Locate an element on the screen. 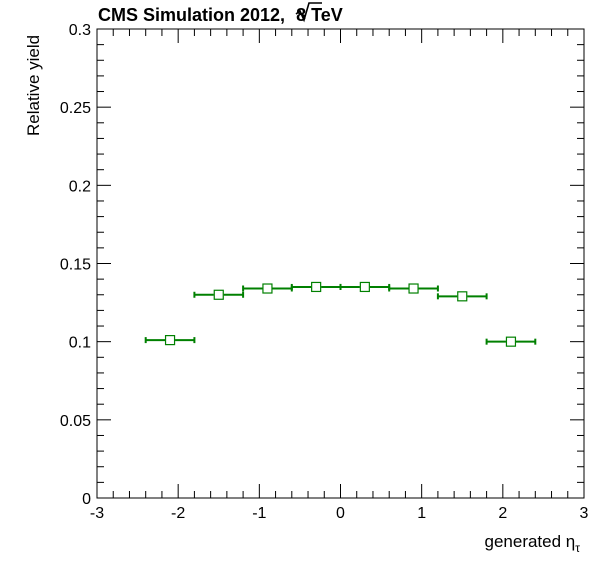 This screenshot has width=596, height=574. x-tick-label: 3 is located at coordinates (584, 513).